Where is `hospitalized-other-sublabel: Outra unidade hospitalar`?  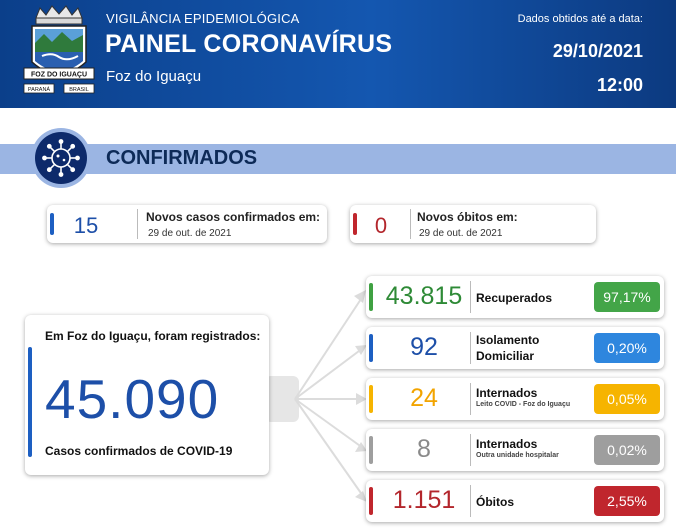
hospitalized-other-sublabel: Outra unidade hospitalar is located at coordinates (517, 455).